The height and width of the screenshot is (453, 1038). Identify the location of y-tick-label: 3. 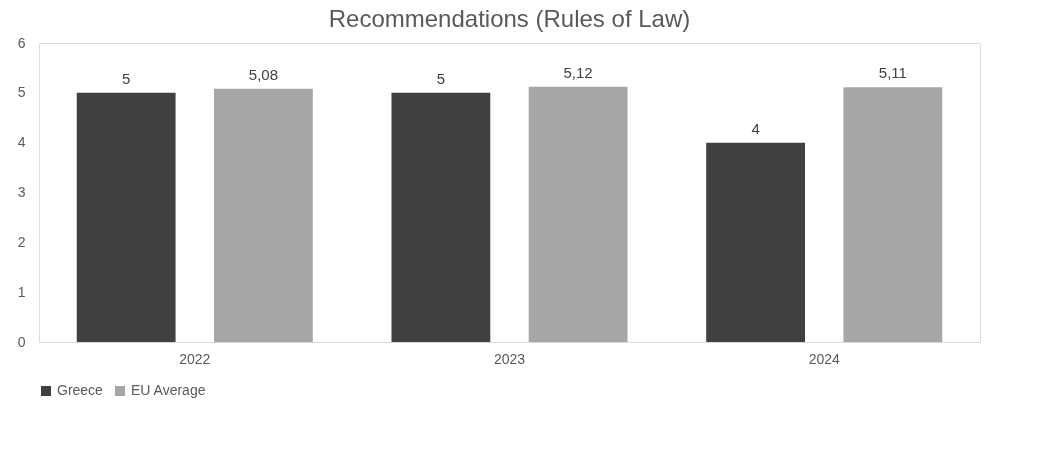
(21, 192).